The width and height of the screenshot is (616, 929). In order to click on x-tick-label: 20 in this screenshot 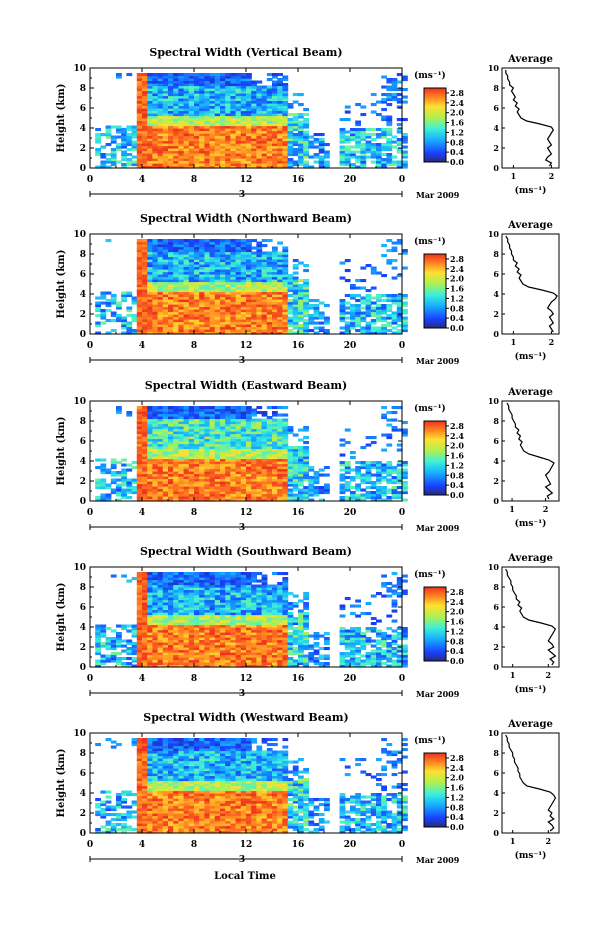, I will do `click(350, 513)`.